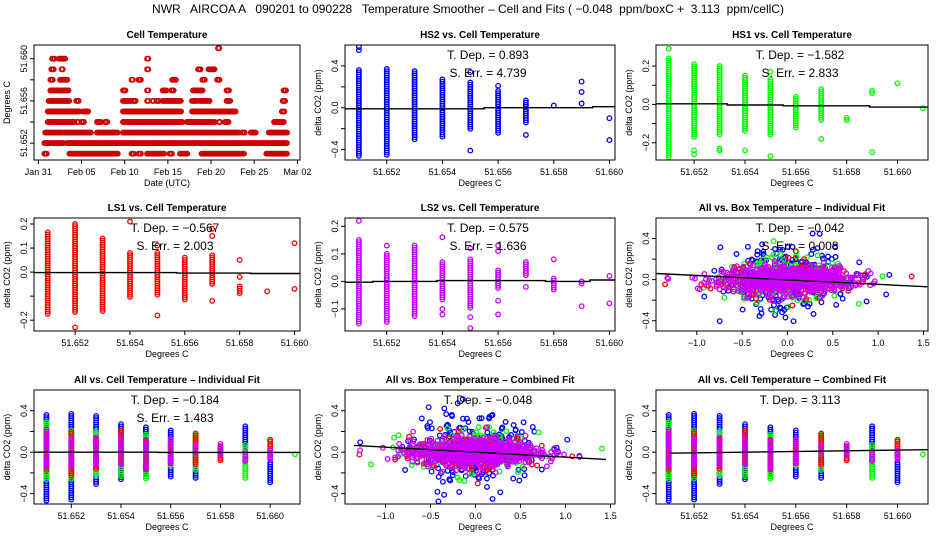  I want to click on x-tick-label: Feb 20, so click(211, 172).